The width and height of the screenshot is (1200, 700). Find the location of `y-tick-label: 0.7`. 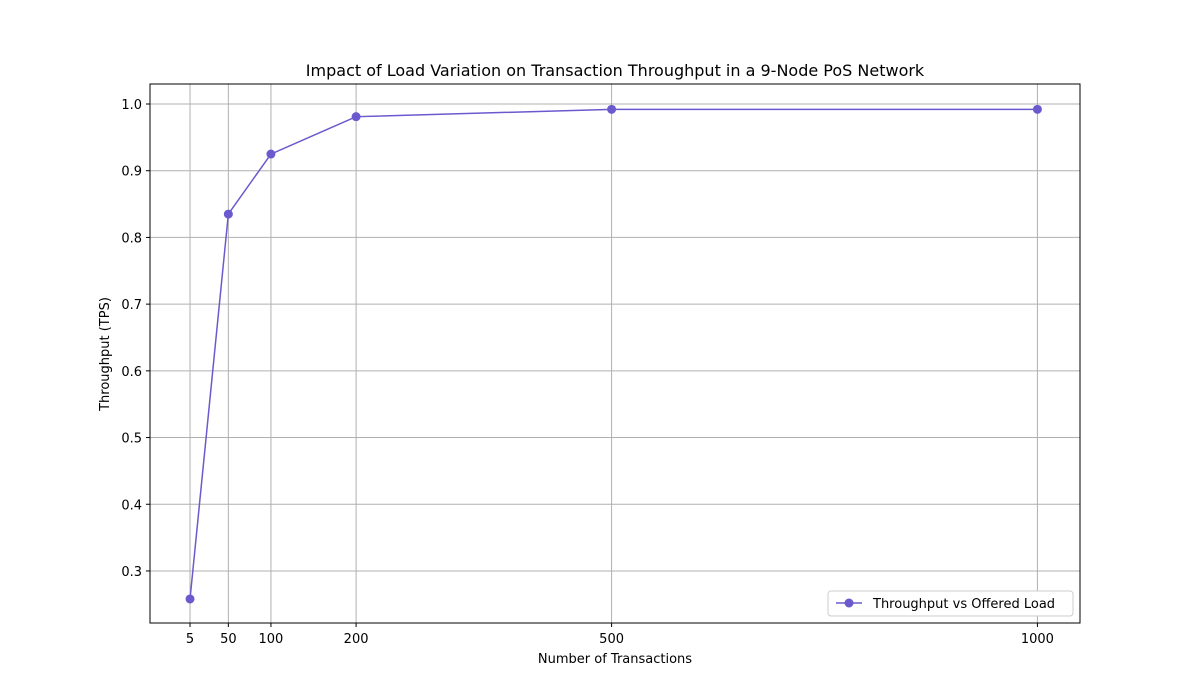

y-tick-label: 0.7 is located at coordinates (131, 305).